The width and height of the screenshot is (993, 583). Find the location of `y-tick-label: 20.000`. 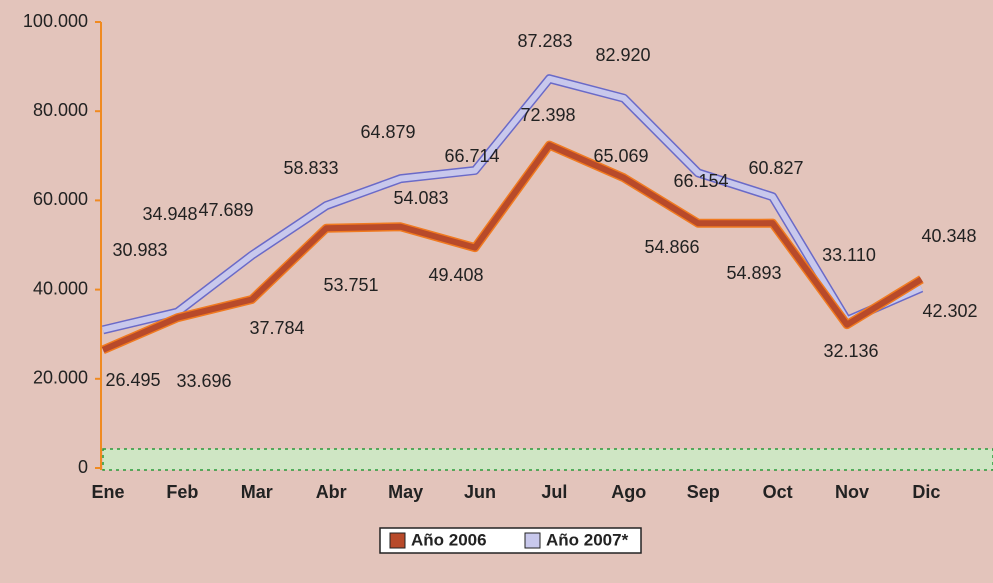

y-tick-label: 20.000 is located at coordinates (60, 378).